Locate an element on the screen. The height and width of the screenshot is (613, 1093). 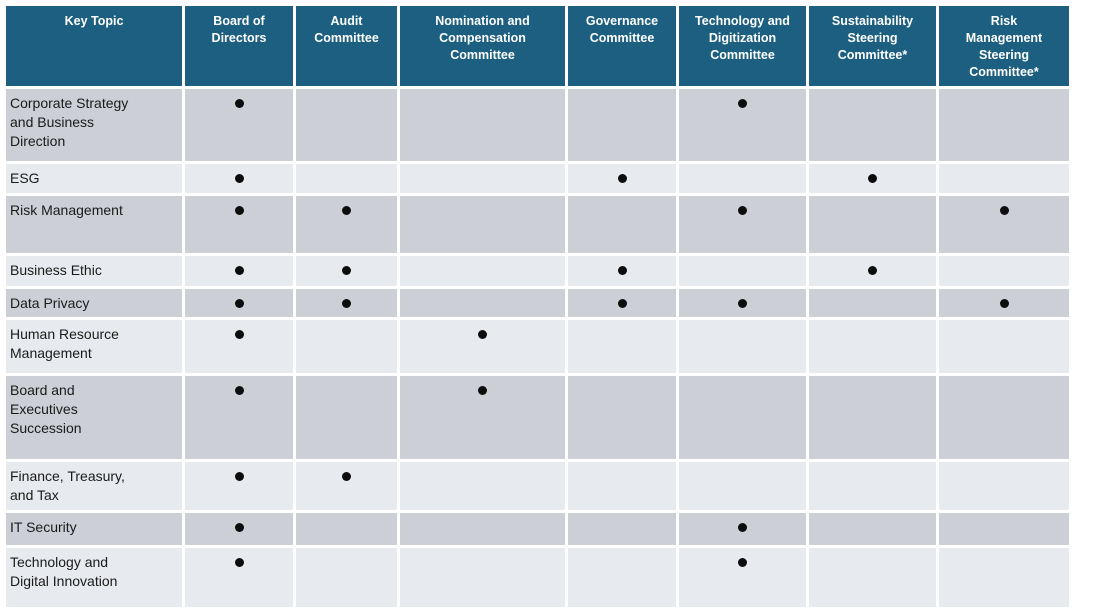
topic-label: Finance, Treasury, and Tax is located at coordinates (94, 486).